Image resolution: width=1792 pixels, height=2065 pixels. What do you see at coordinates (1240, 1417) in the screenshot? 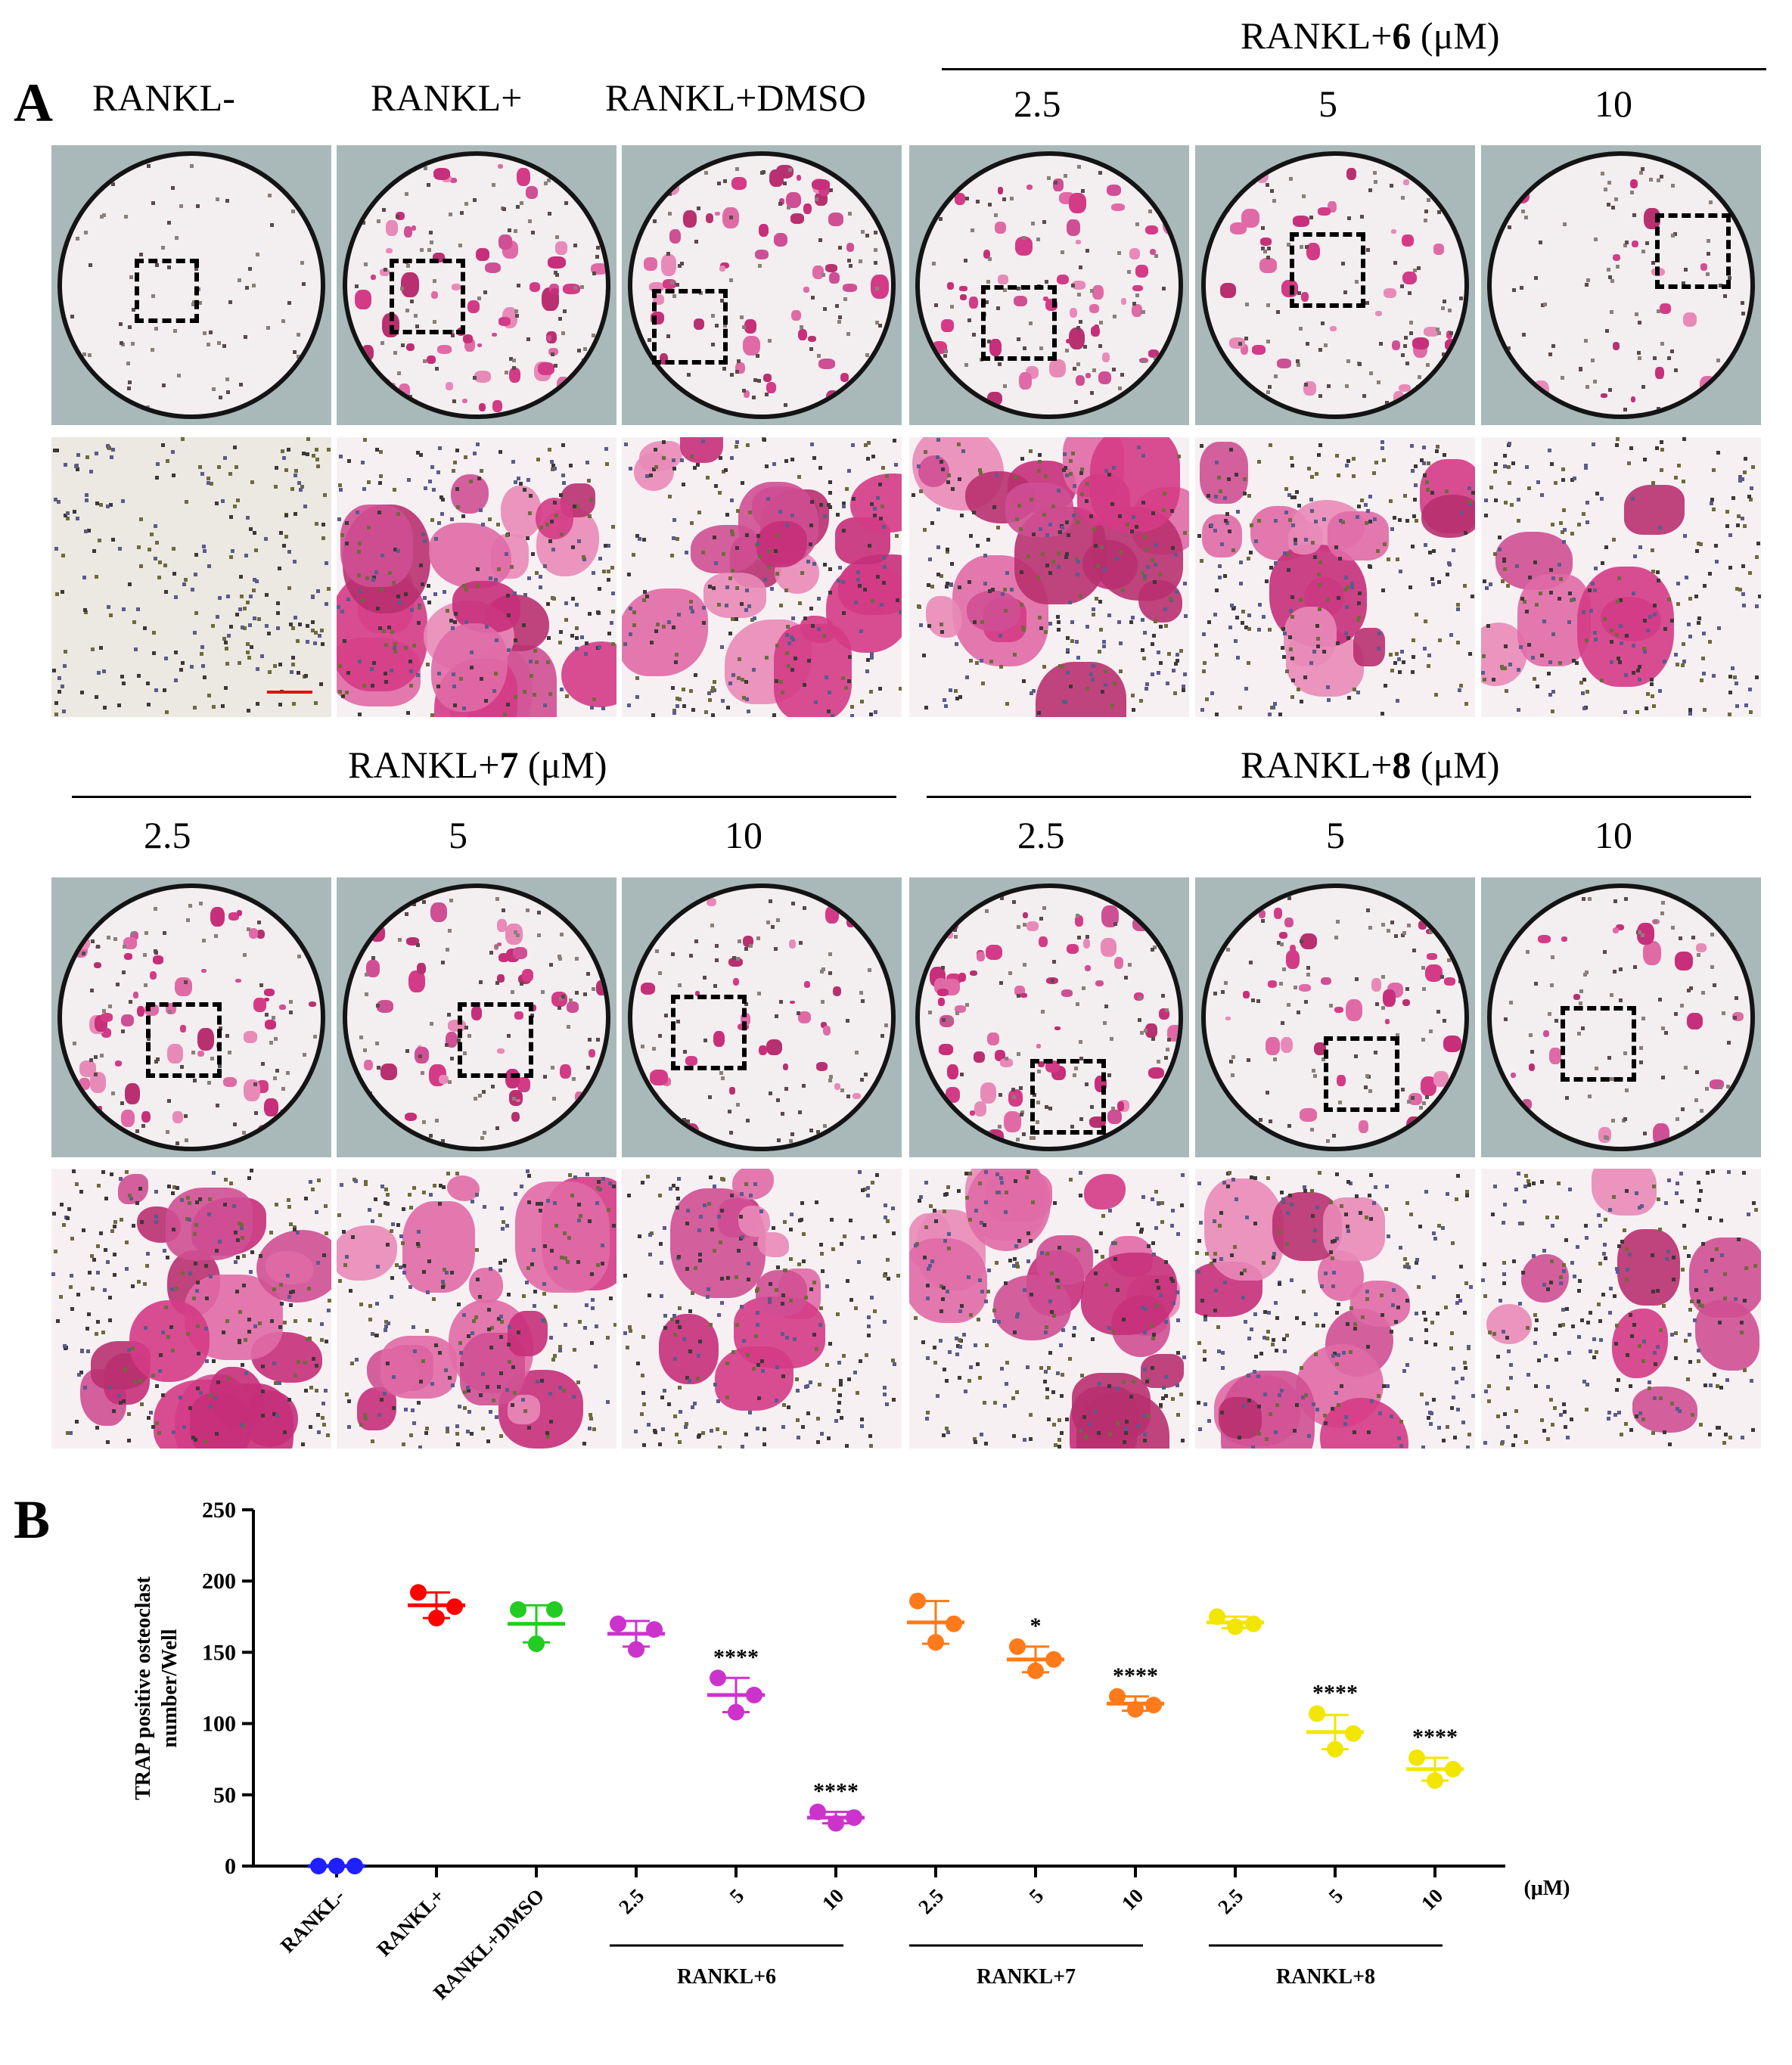
I see `osteoclast-blob` at bounding box center [1240, 1417].